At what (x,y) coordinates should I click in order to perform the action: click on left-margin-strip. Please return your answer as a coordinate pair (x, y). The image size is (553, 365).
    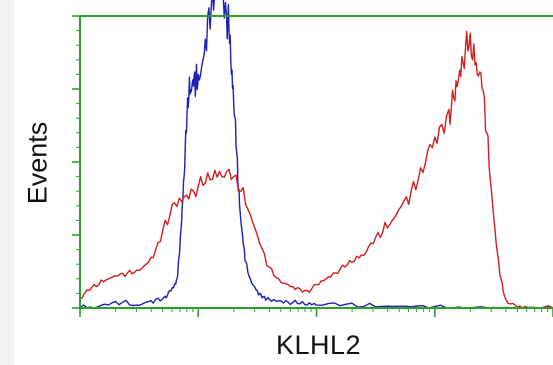
    Looking at the image, I should click on (7, 182).